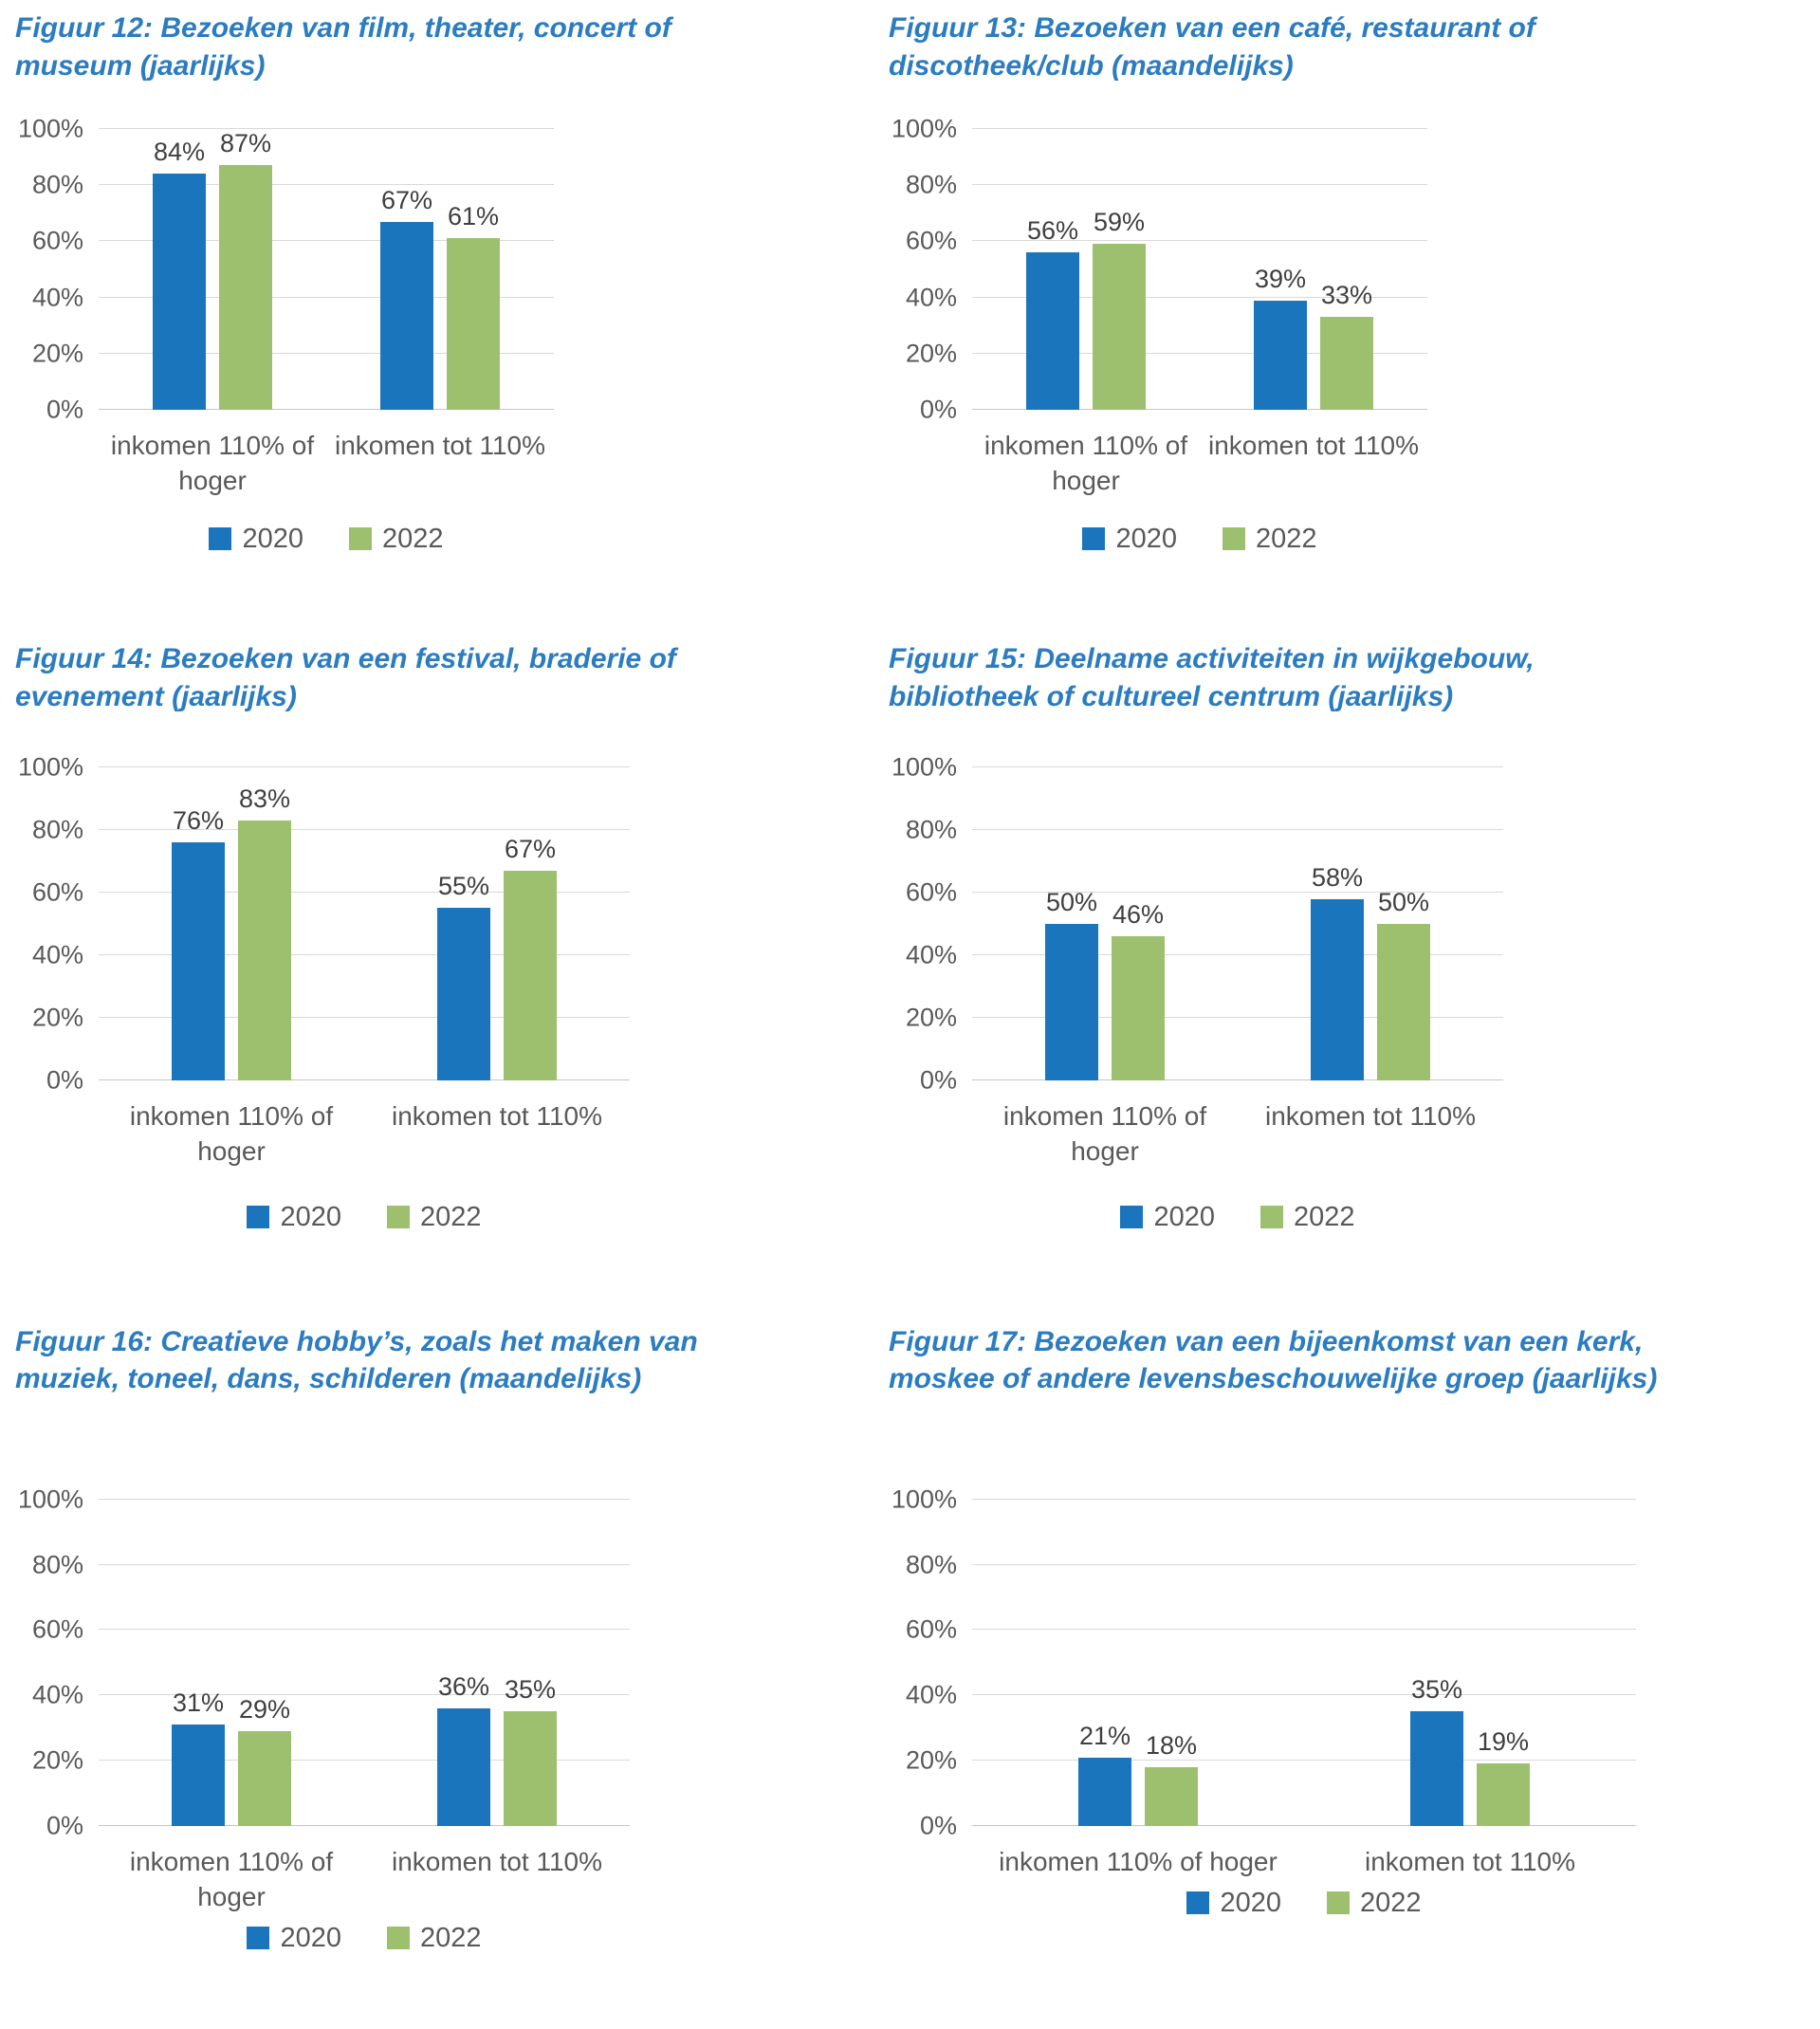 Image resolution: width=1820 pixels, height=2029 pixels. What do you see at coordinates (1071, 901) in the screenshot?
I see `data-label: 50%` at bounding box center [1071, 901].